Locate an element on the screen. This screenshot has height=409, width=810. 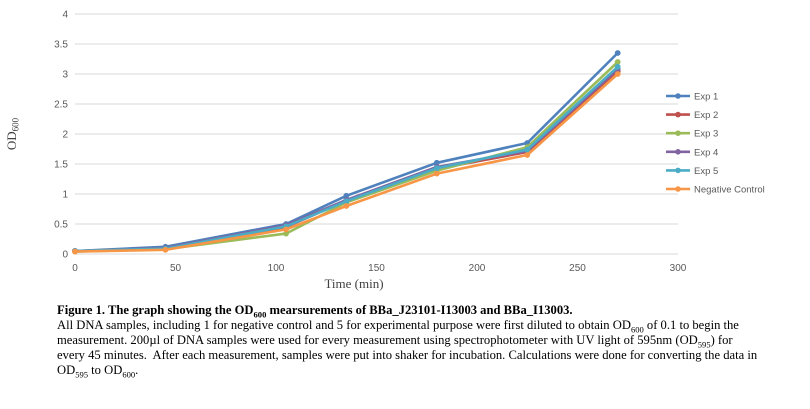
legend-label: Exp 3 is located at coordinates (706, 134).